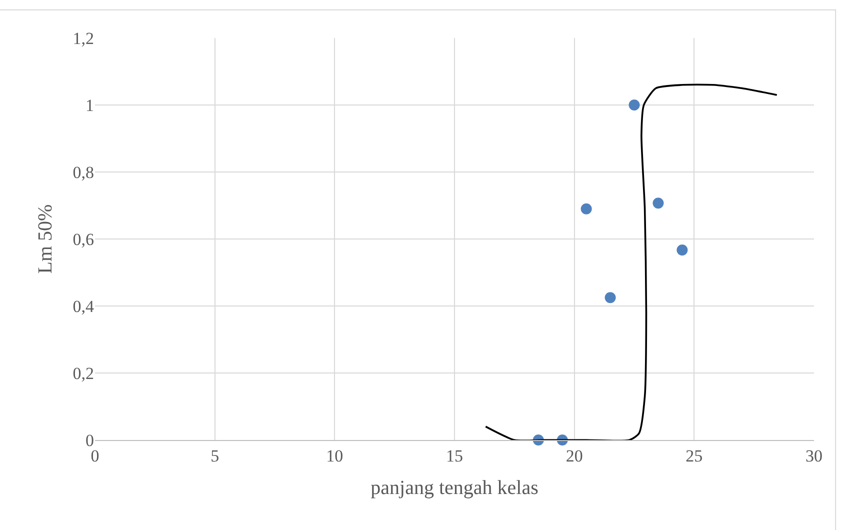 The image size is (844, 530). What do you see at coordinates (90, 105) in the screenshot?
I see `y-tick-label: 1` at bounding box center [90, 105].